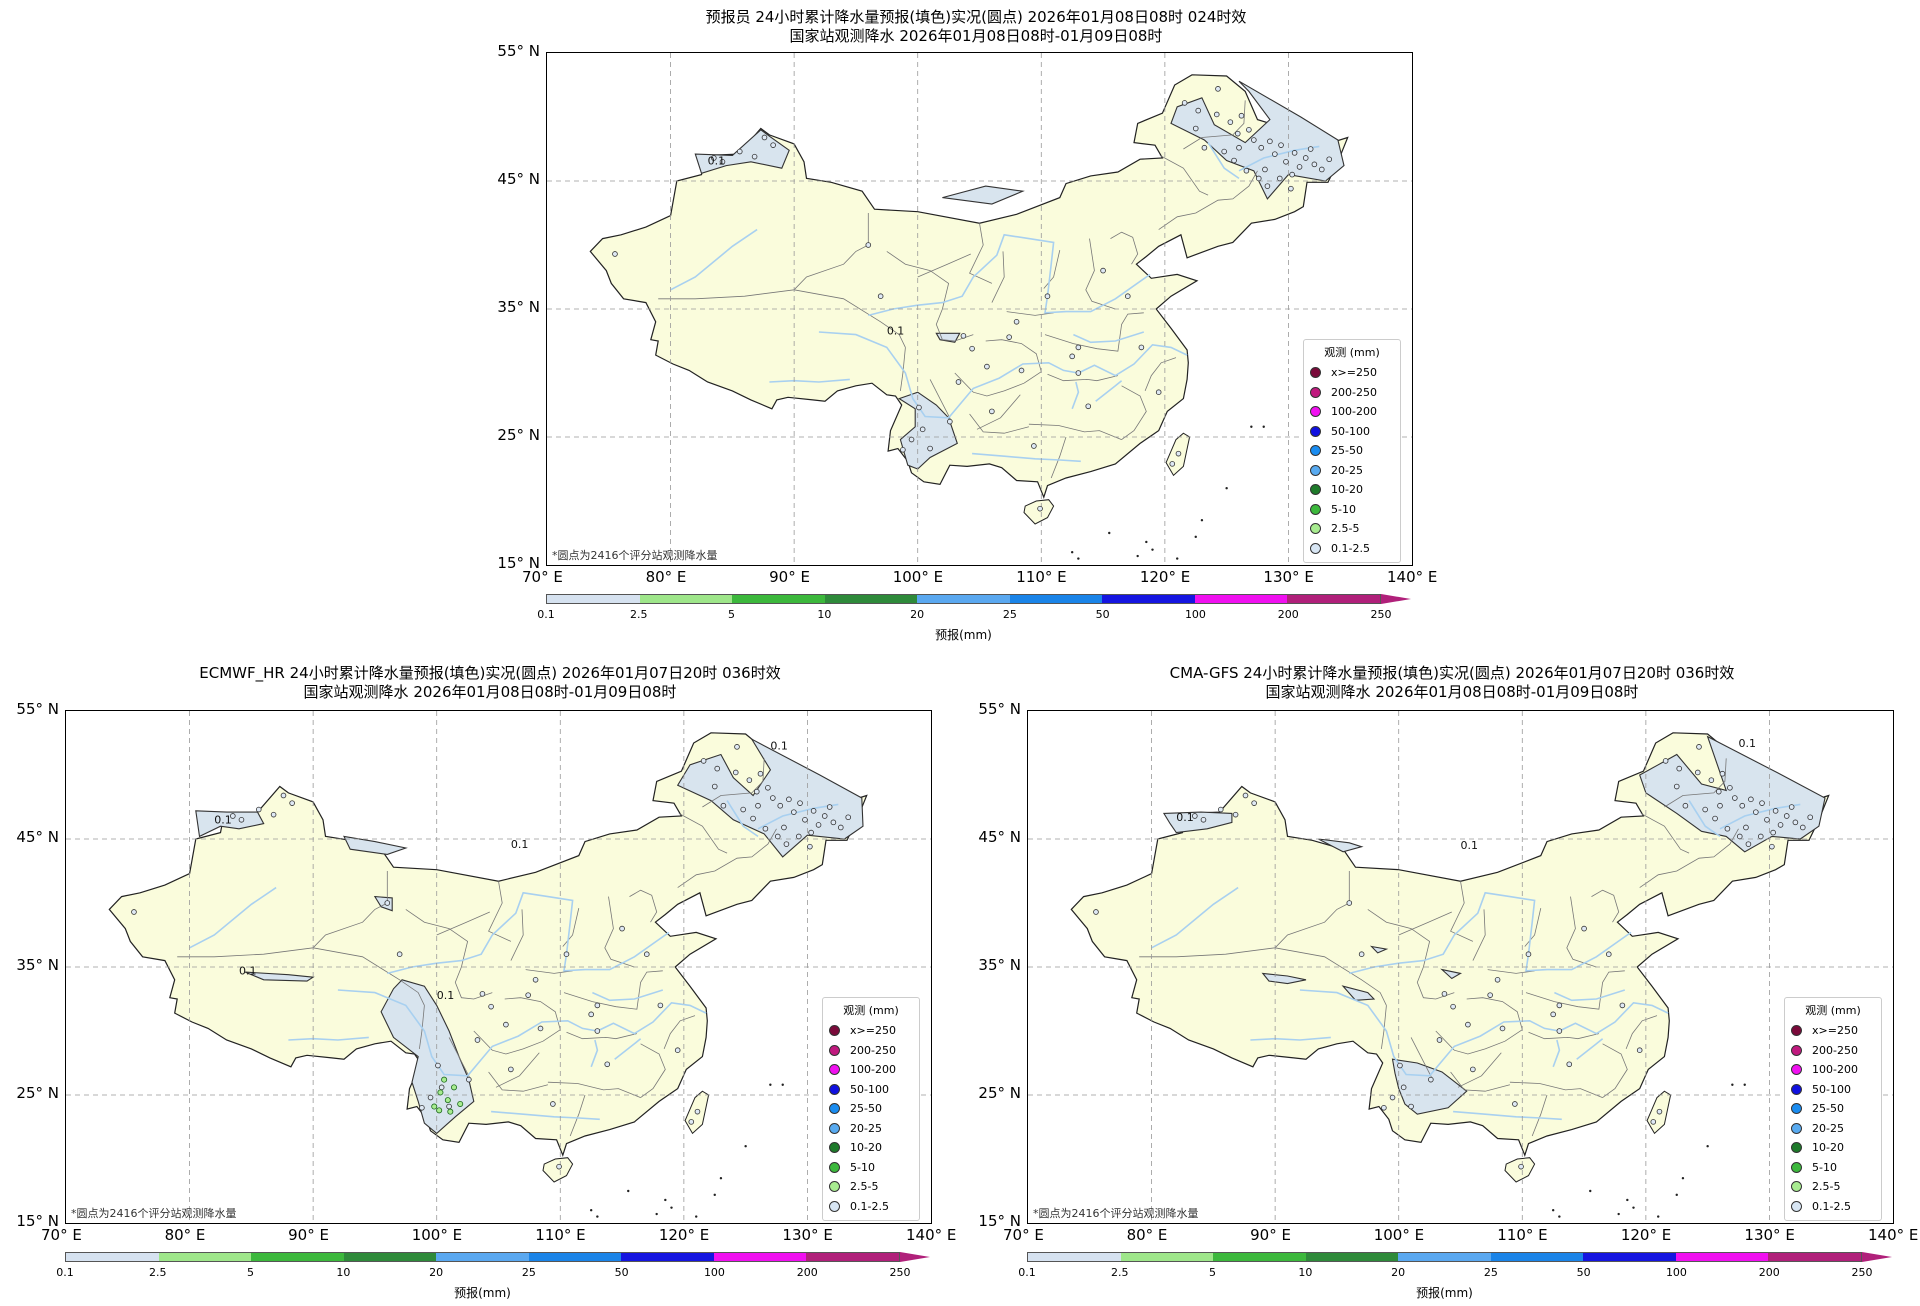 The height and width of the screenshot is (1306, 1920). What do you see at coordinates (869, 1206) in the screenshot?
I see `legend-label: 0.1-2.5` at bounding box center [869, 1206].